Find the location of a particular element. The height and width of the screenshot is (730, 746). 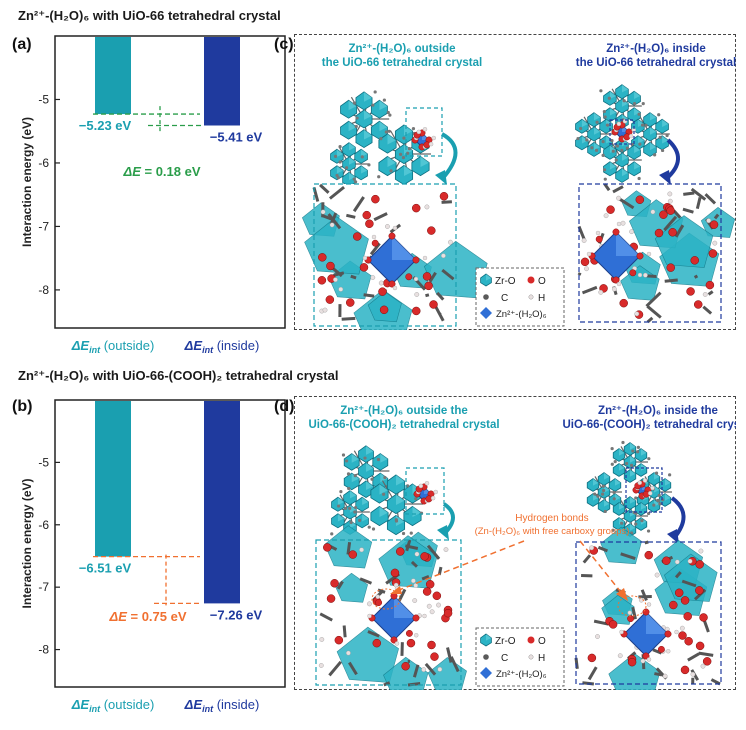

plot-frame is located at coordinates (170, 543).